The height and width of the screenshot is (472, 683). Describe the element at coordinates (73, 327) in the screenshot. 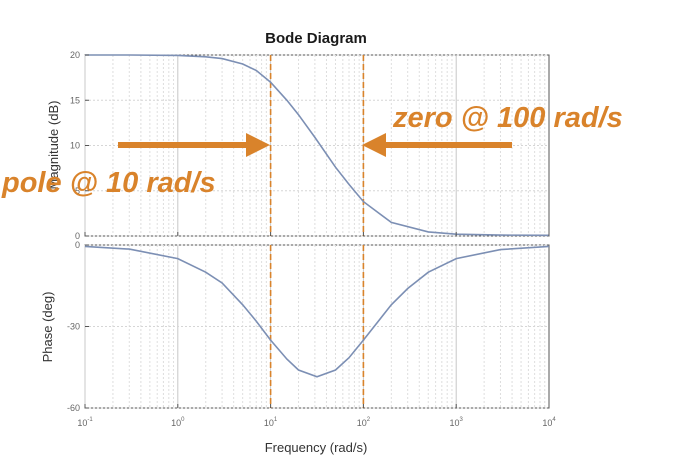

I see `y-tick-label: -30` at that location.